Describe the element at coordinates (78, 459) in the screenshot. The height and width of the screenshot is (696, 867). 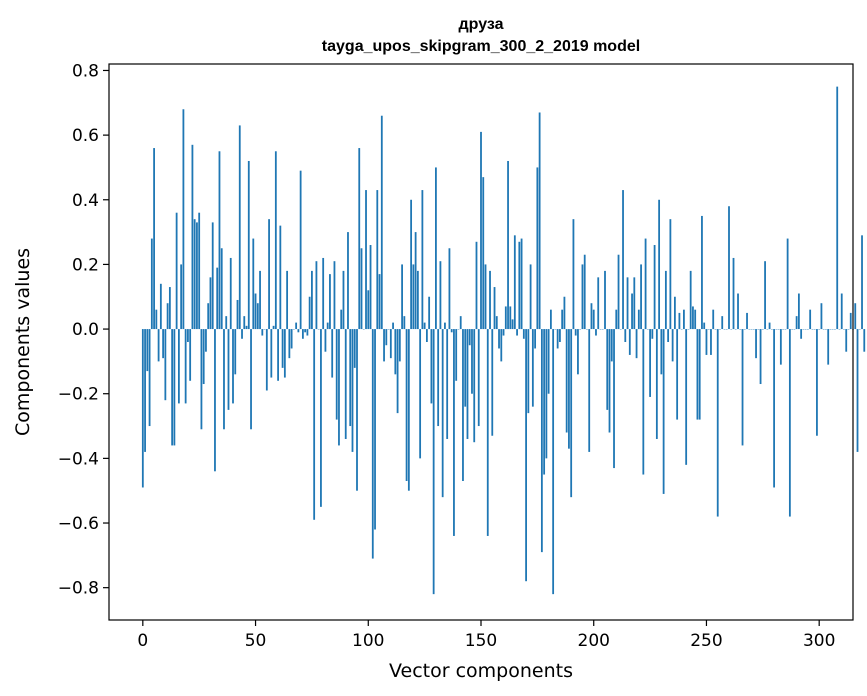
I see `y-tick-label: −0.4` at that location.